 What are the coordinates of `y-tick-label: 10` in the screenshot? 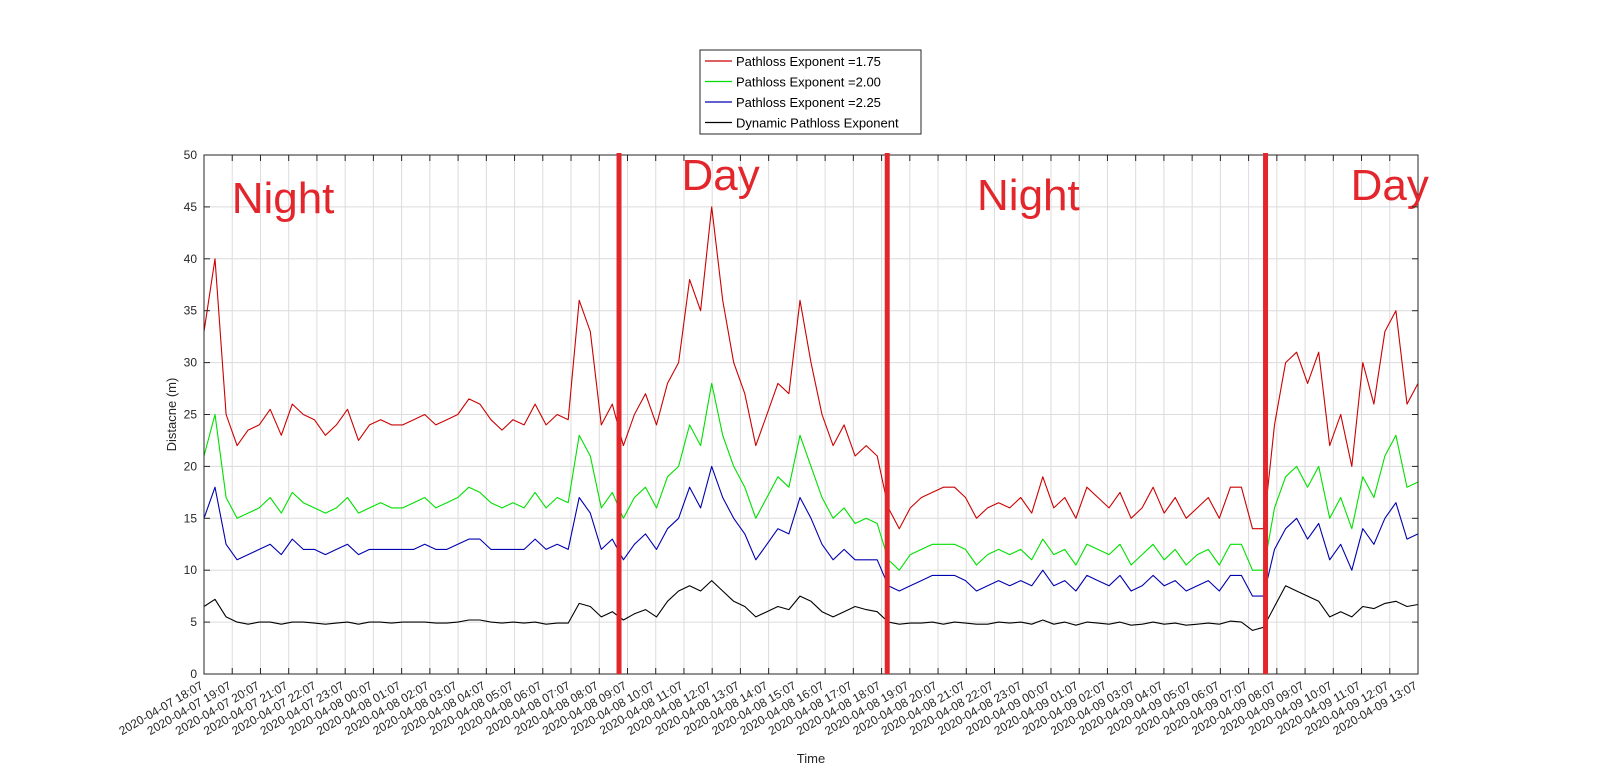 It's located at (191, 570).